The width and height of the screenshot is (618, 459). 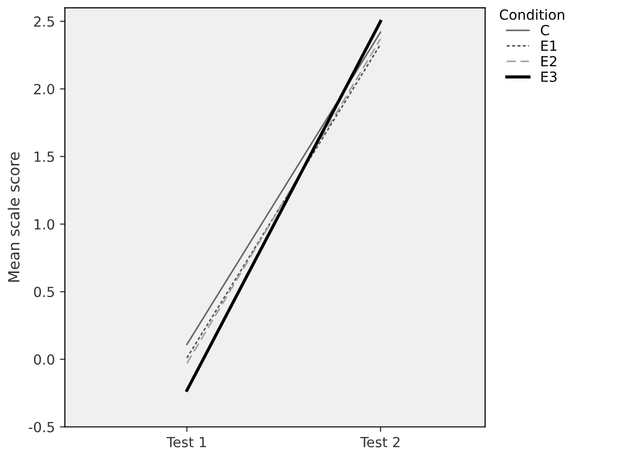 What do you see at coordinates (41, 427) in the screenshot?
I see `y-tick-label: -0.5` at bounding box center [41, 427].